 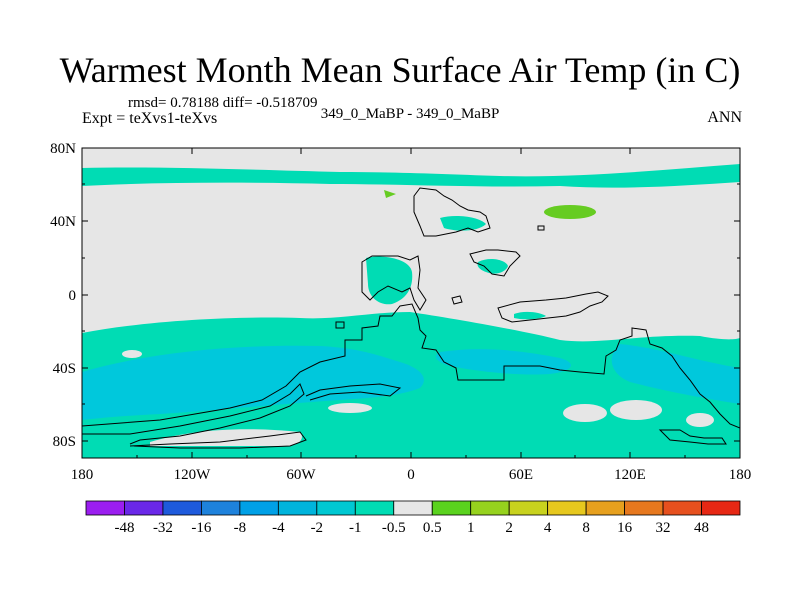 I want to click on coastline-small-island, so click(x=457, y=300).